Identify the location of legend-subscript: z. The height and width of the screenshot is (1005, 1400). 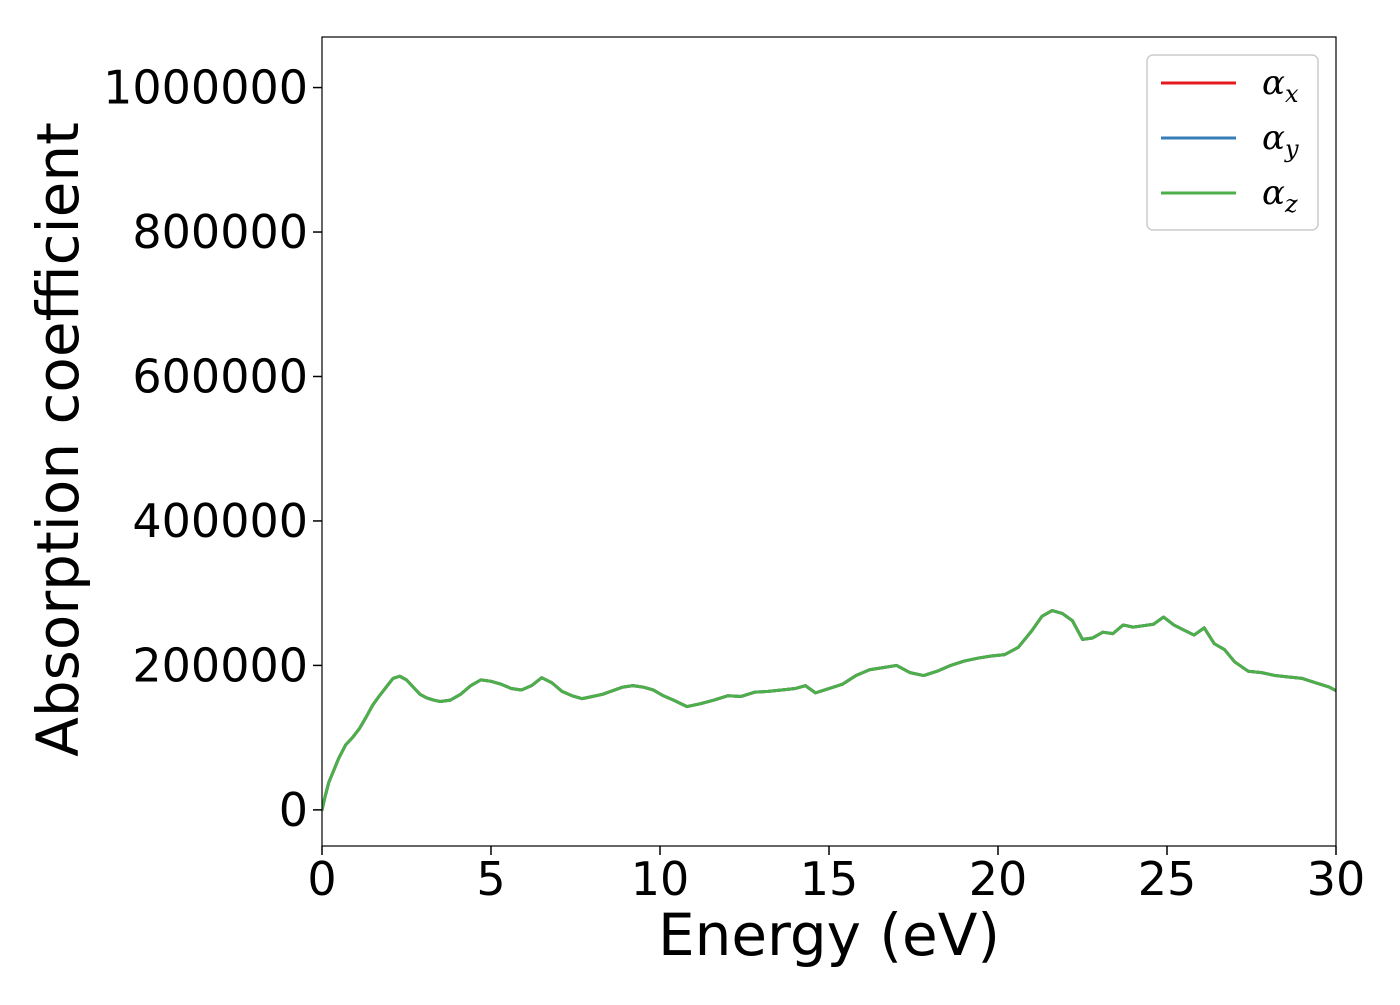
(1291, 204).